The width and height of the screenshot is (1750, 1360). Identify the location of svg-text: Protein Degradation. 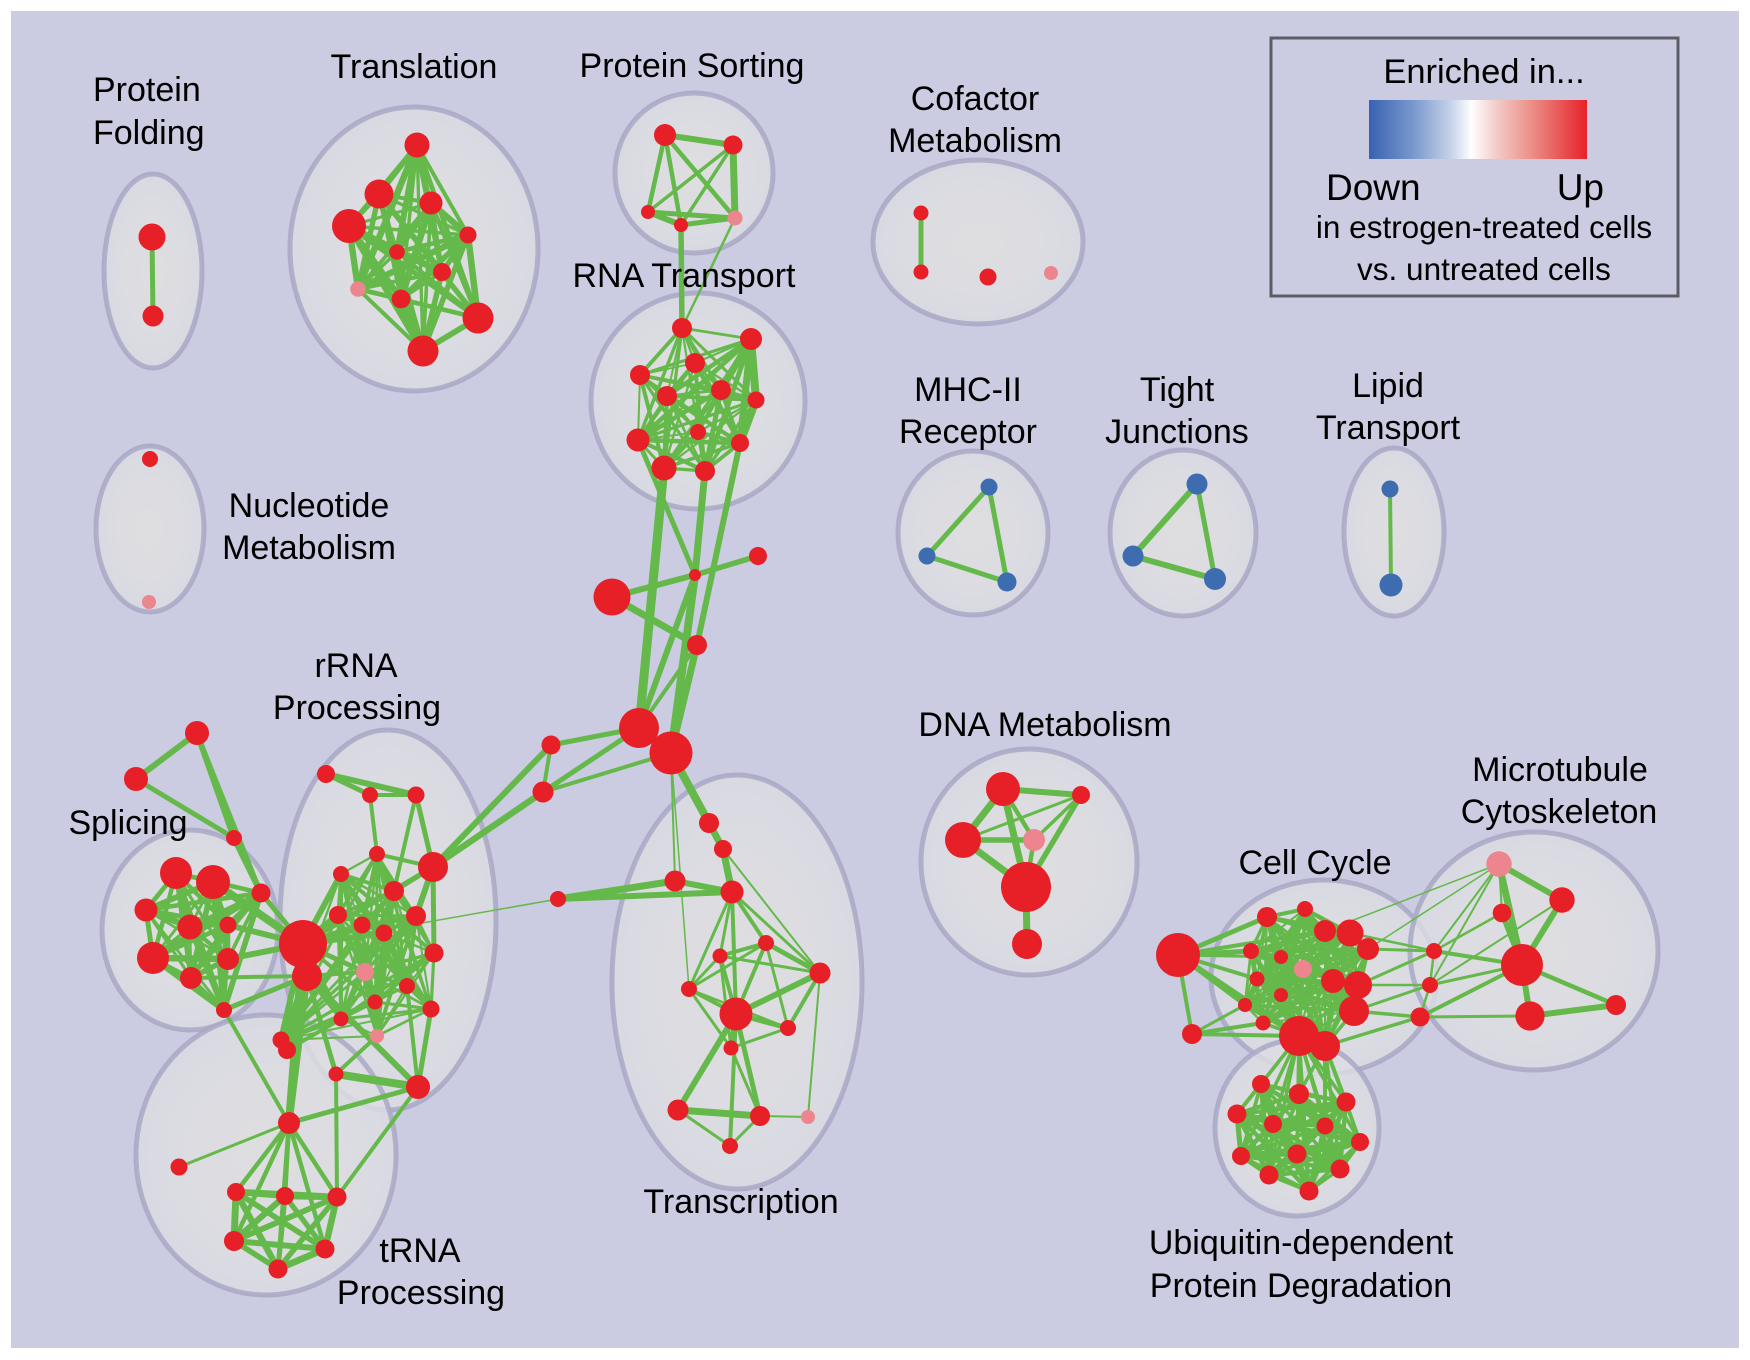
(1301, 1286).